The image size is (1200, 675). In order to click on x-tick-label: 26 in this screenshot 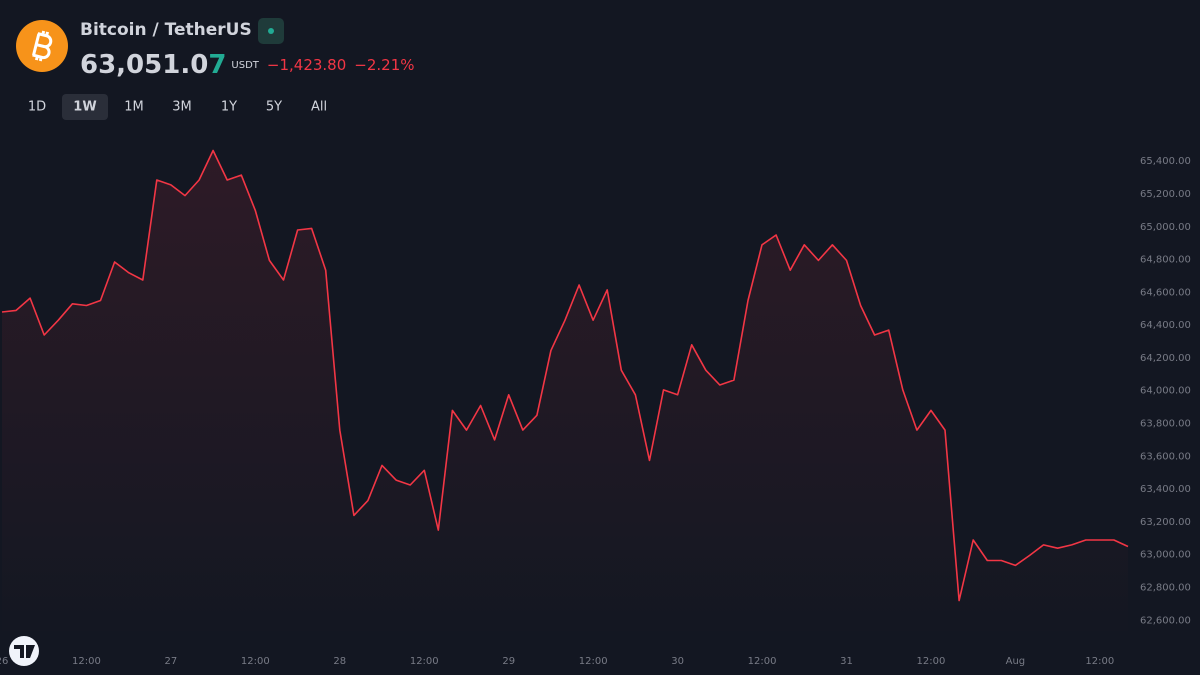, I will do `click(4, 661)`.